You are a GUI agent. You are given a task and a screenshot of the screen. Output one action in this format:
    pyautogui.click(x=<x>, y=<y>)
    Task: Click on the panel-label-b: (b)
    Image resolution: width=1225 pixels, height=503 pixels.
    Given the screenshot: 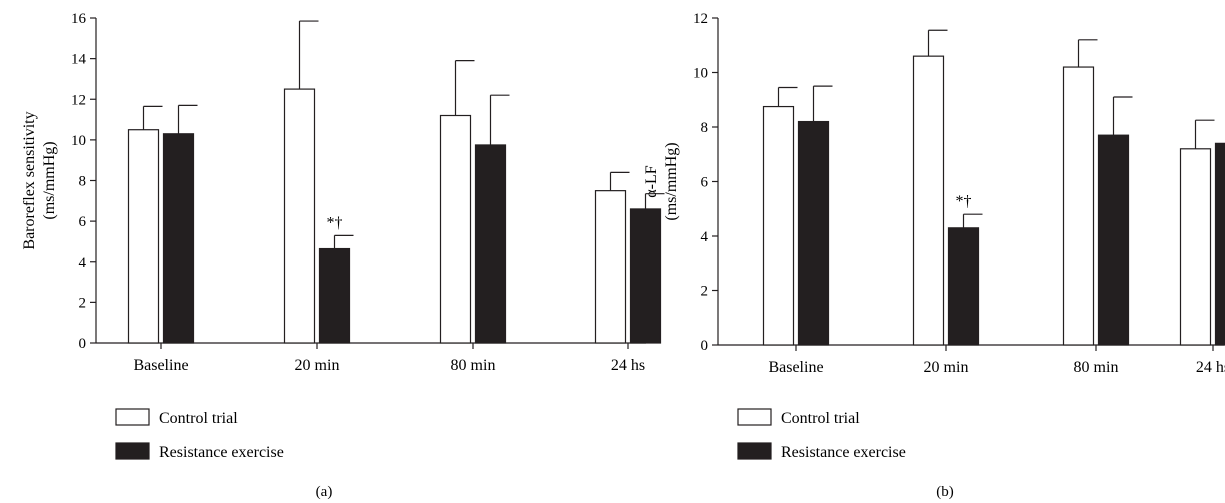 What is the action you would take?
    pyautogui.click(x=945, y=492)
    